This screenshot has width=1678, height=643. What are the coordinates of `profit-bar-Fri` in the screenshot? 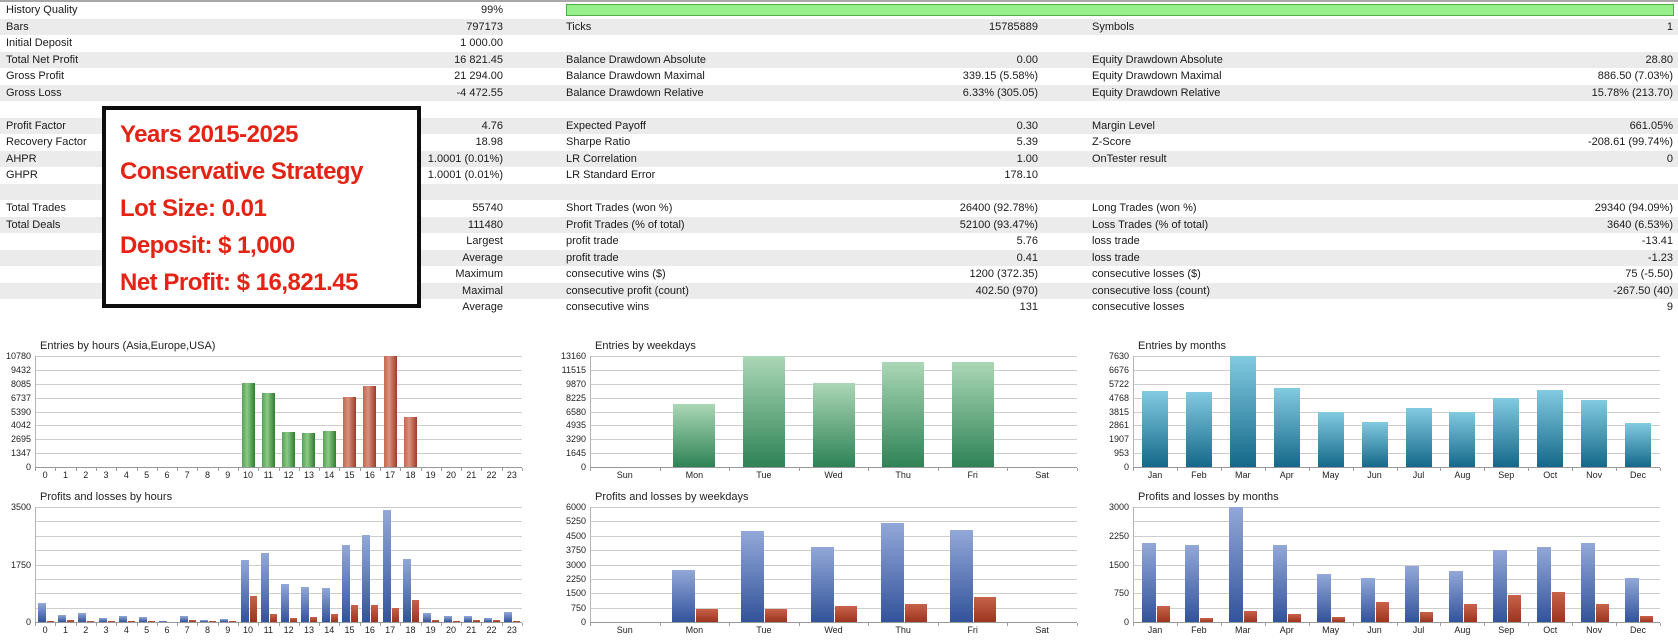 It's located at (962, 576).